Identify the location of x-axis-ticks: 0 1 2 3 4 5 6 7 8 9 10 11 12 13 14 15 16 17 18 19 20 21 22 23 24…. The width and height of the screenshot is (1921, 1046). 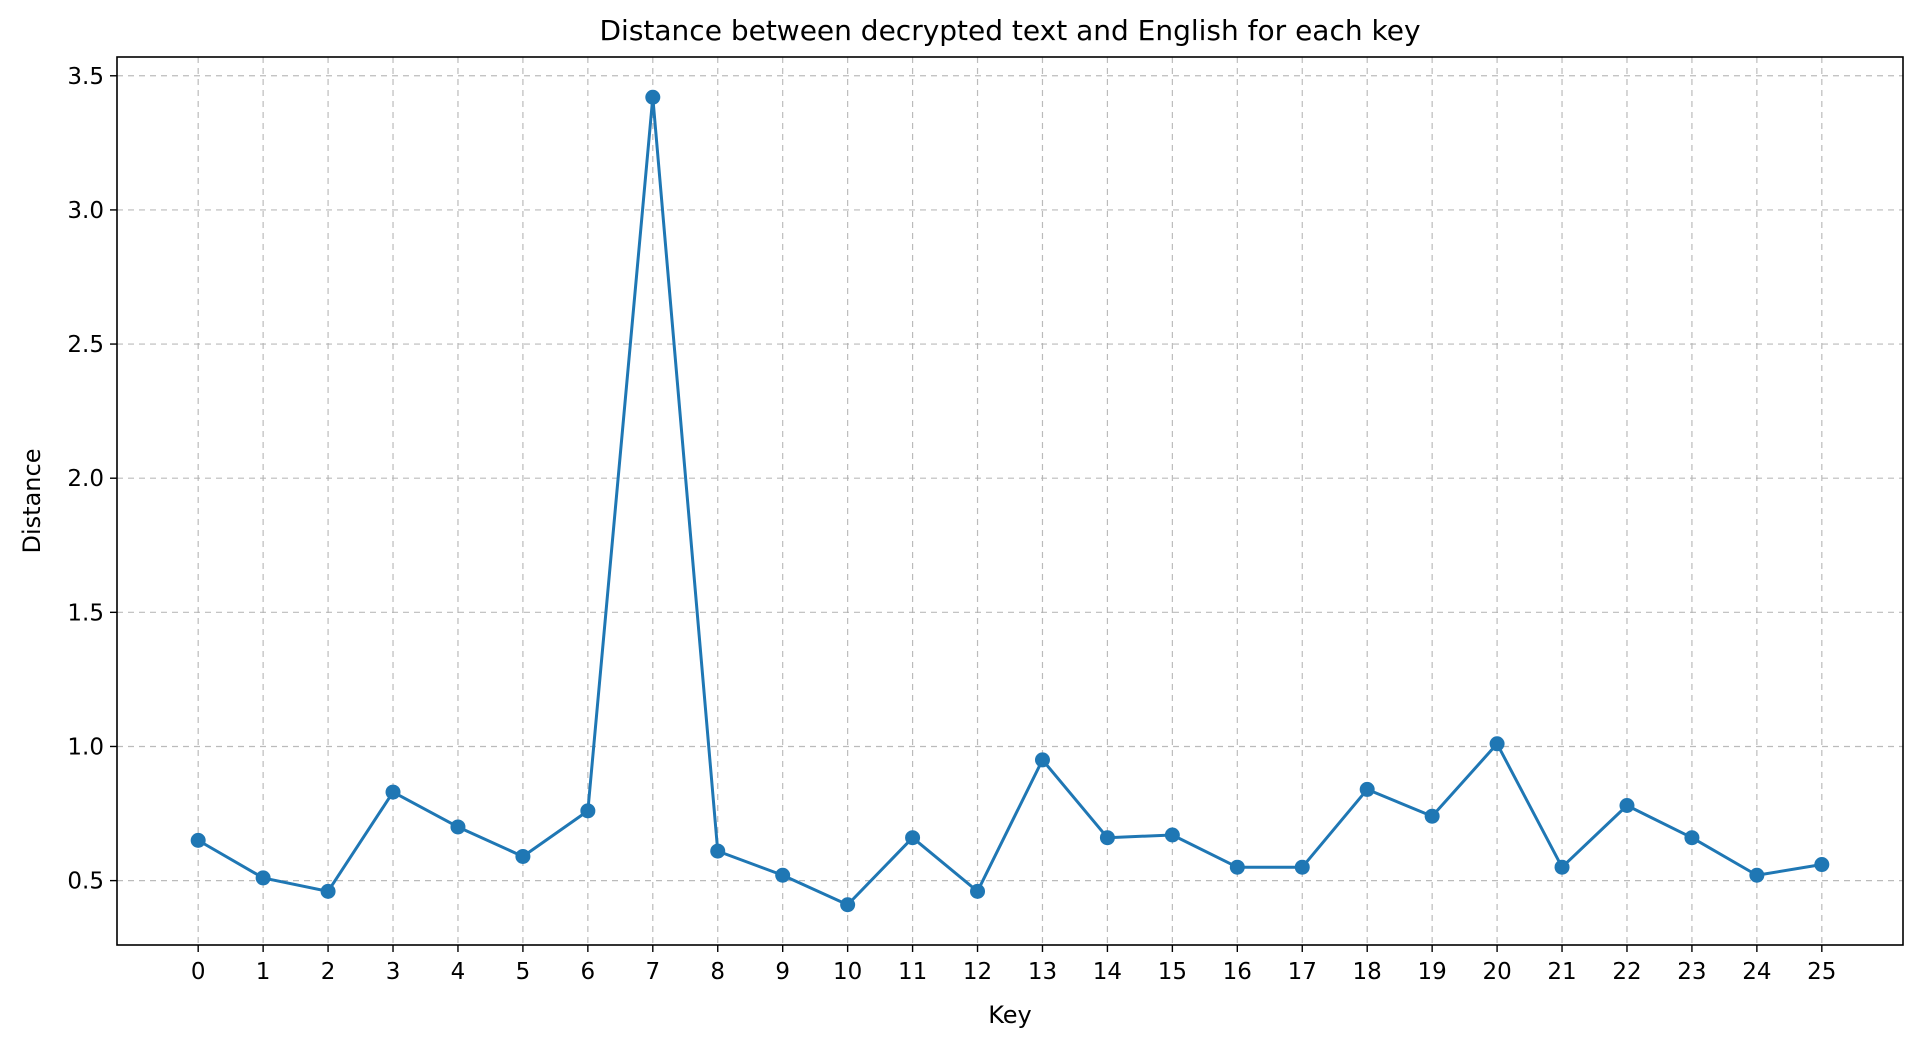
(1013, 965).